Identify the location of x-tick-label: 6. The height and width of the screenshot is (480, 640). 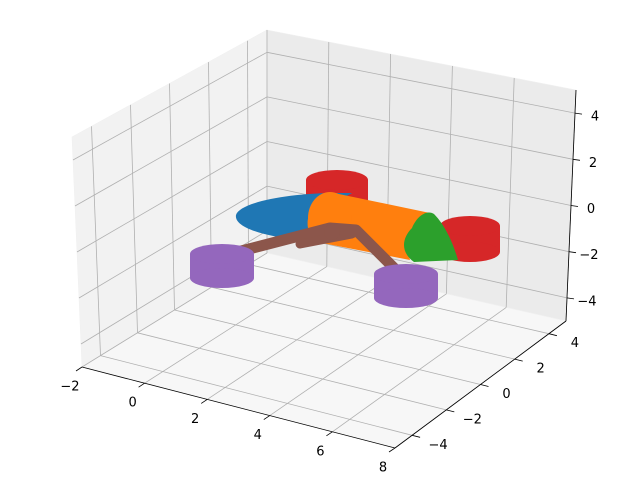
(320, 451).